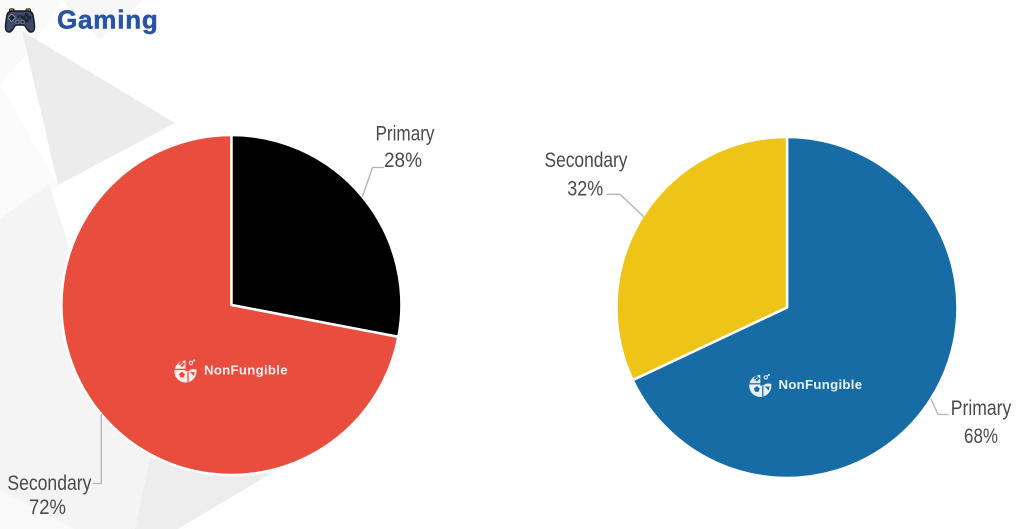  What do you see at coordinates (47, 507) in the screenshot?
I see `svg-text: 72%` at bounding box center [47, 507].